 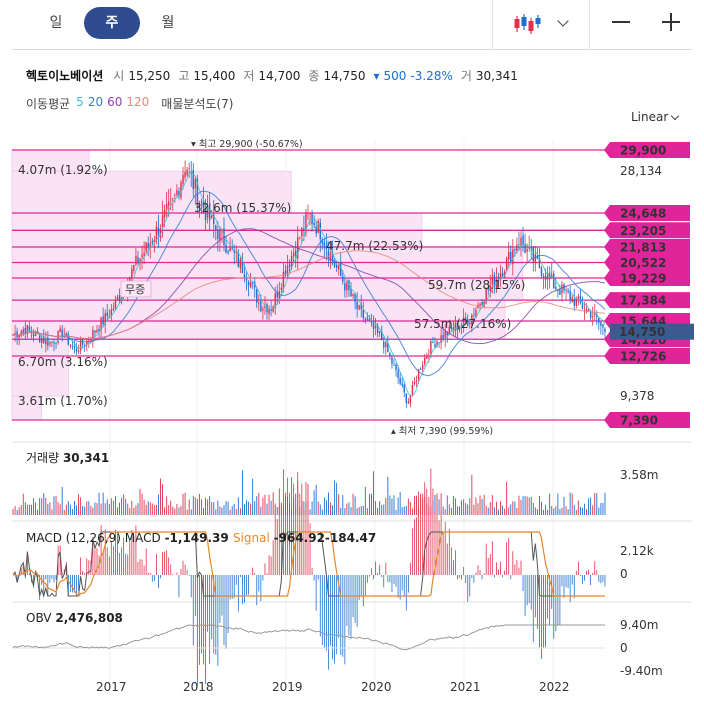 What do you see at coordinates (308, 564) in the screenshot?
I see `signal-line` at bounding box center [308, 564].